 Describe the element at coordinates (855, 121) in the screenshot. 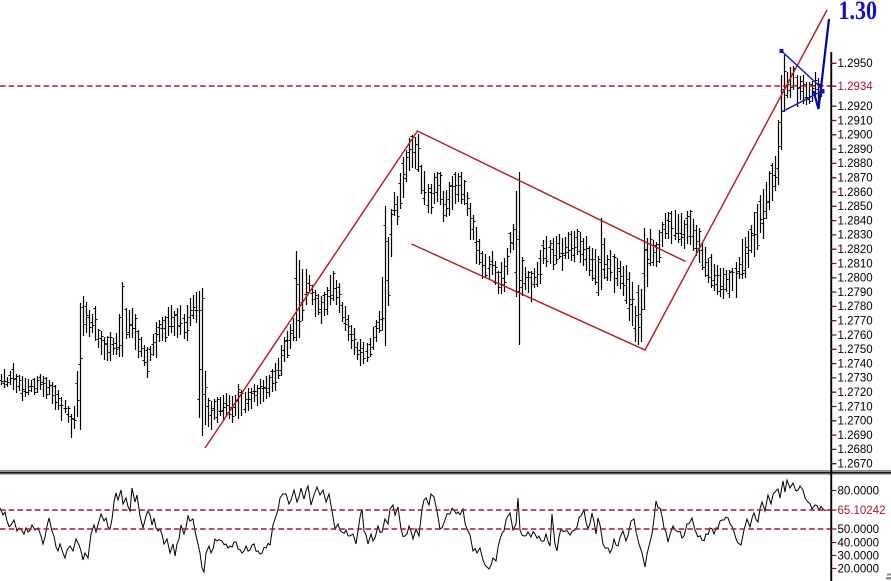

I see `svg-text: 1.2910` at that location.